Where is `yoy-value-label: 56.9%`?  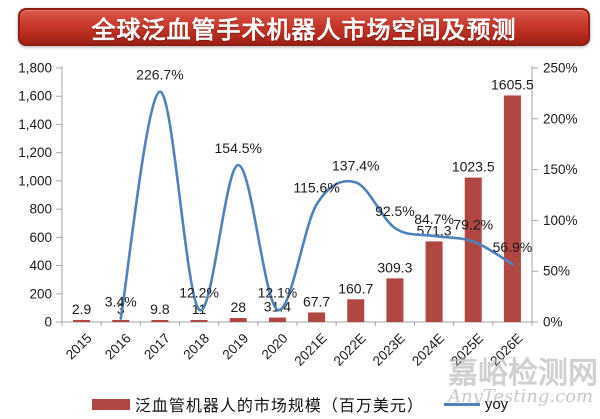 yoy-value-label: 56.9% is located at coordinates (513, 247).